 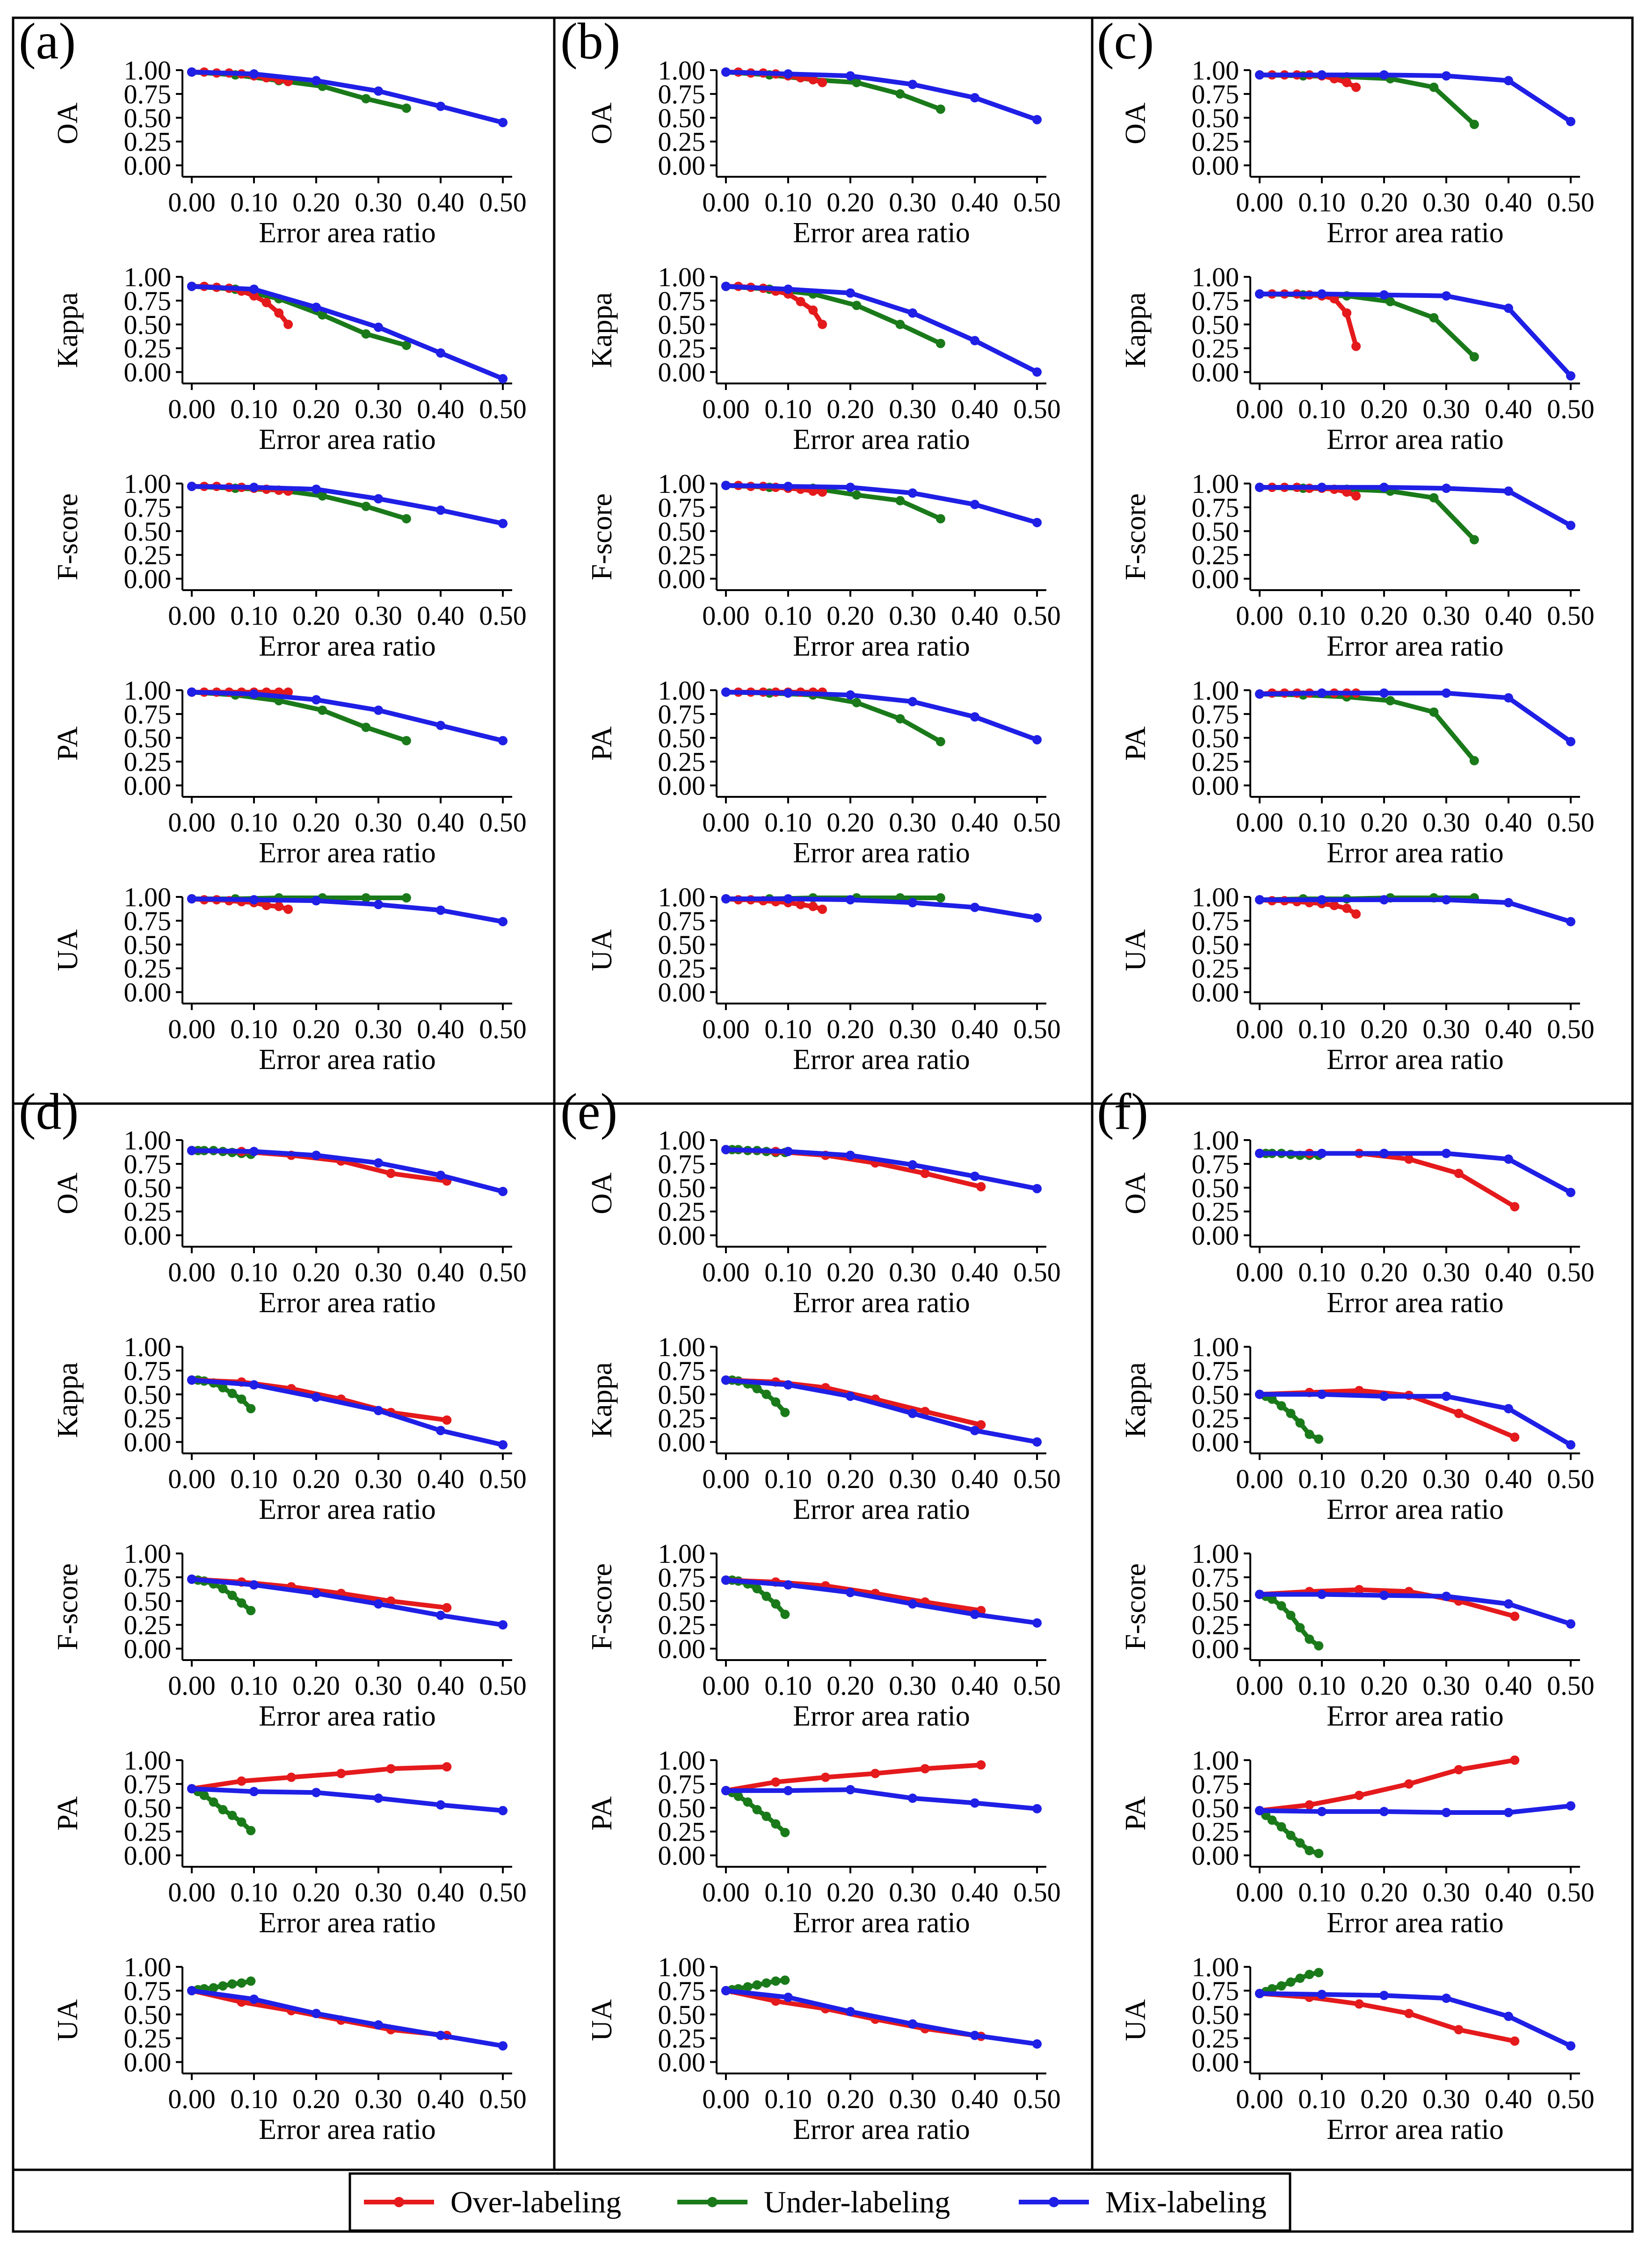 What do you see at coordinates (1186, 2202) in the screenshot?
I see `legend-label: Mix-labeling` at bounding box center [1186, 2202].